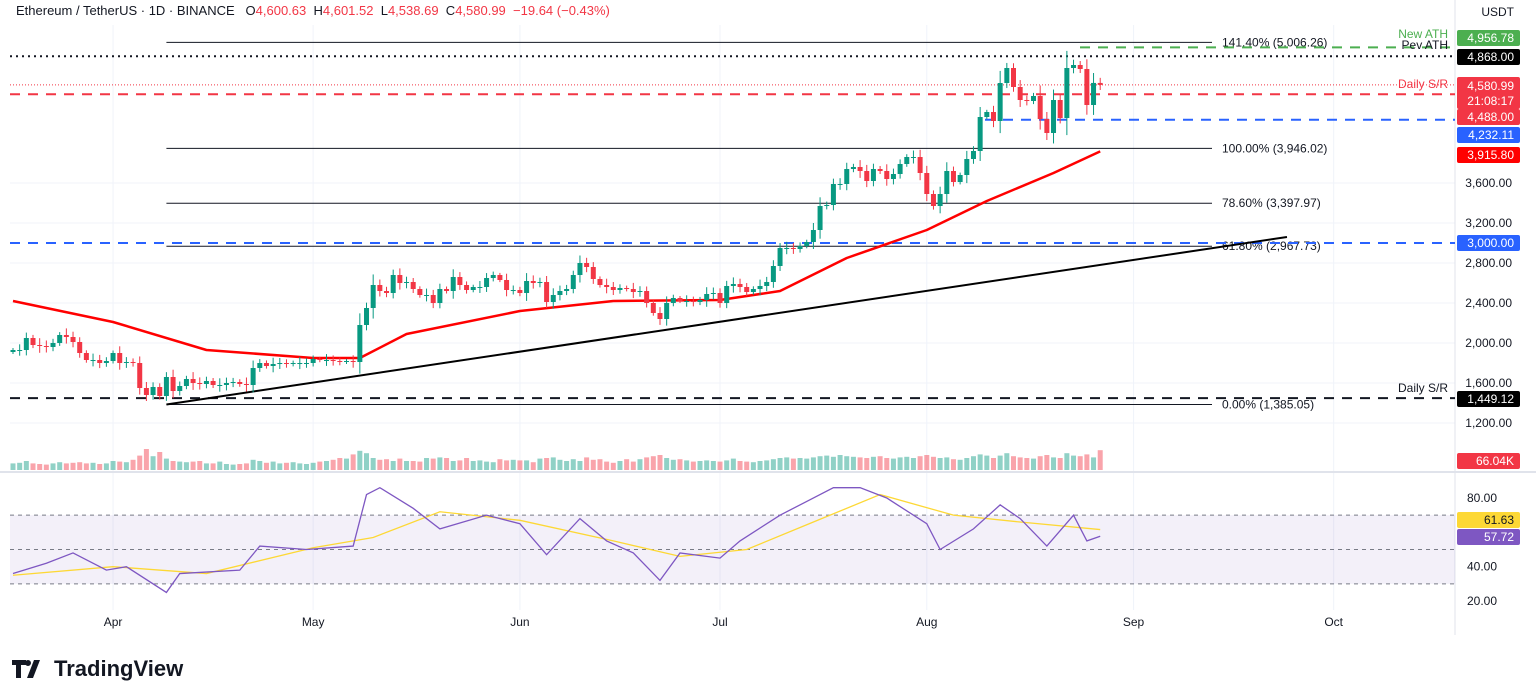  What do you see at coordinates (384, 10) in the screenshot?
I see `low-label: L` at bounding box center [384, 10].